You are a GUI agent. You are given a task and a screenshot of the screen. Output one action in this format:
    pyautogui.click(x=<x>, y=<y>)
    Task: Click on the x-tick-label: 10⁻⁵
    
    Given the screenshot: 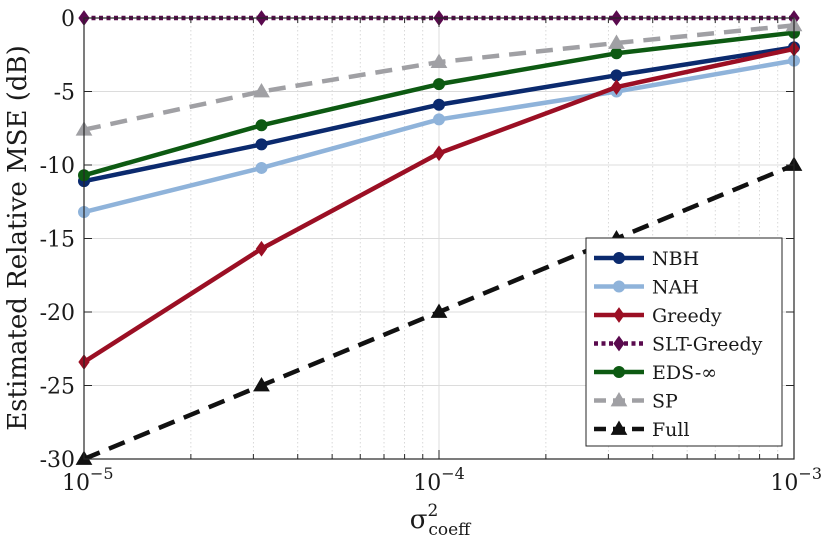 What is the action you would take?
    pyautogui.click(x=88, y=480)
    